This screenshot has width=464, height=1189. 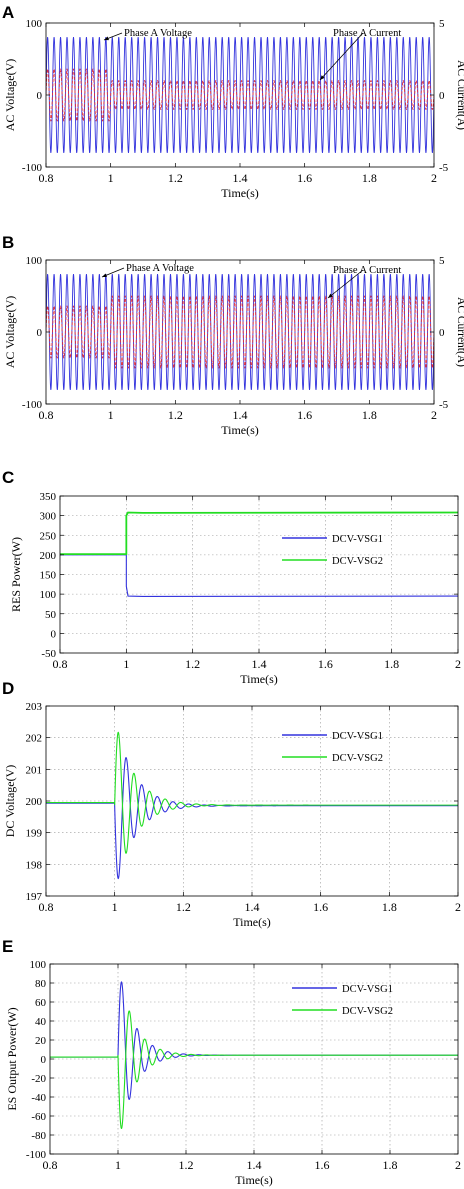 I want to click on annotation-label: Phase A Current, so click(x=367, y=33).